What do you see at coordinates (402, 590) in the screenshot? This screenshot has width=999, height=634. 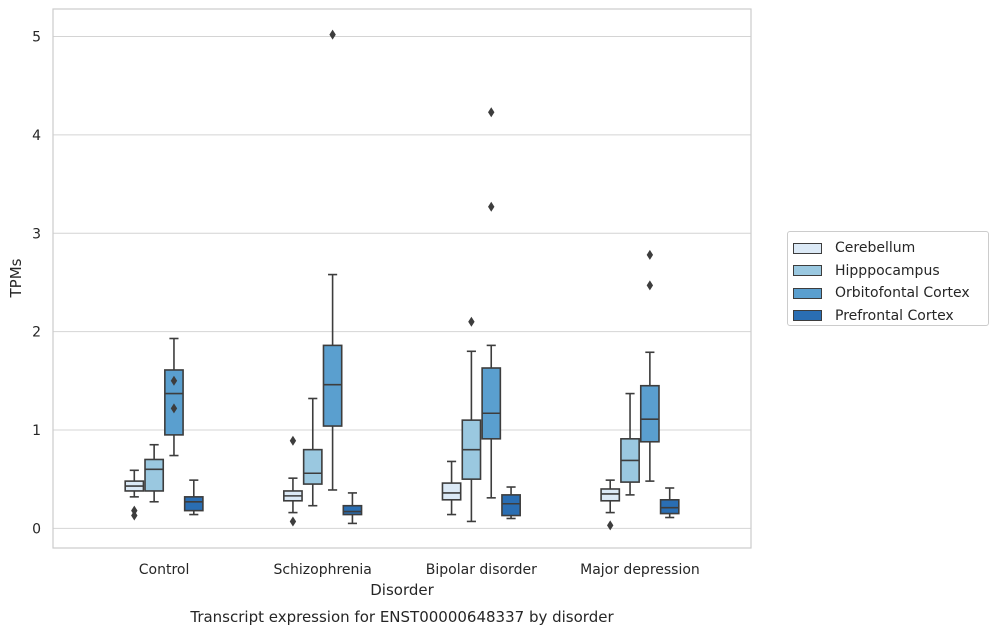 I see `x-axis-label: Disorder` at bounding box center [402, 590].